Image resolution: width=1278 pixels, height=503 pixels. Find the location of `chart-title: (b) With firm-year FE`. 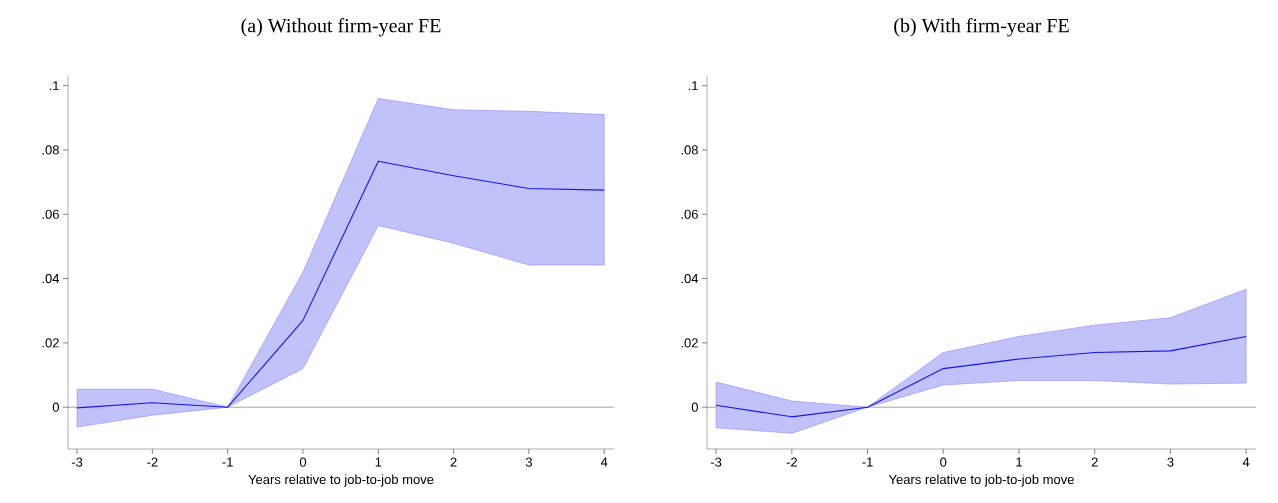

chart-title: (b) With firm-year FE is located at coordinates (981, 27).